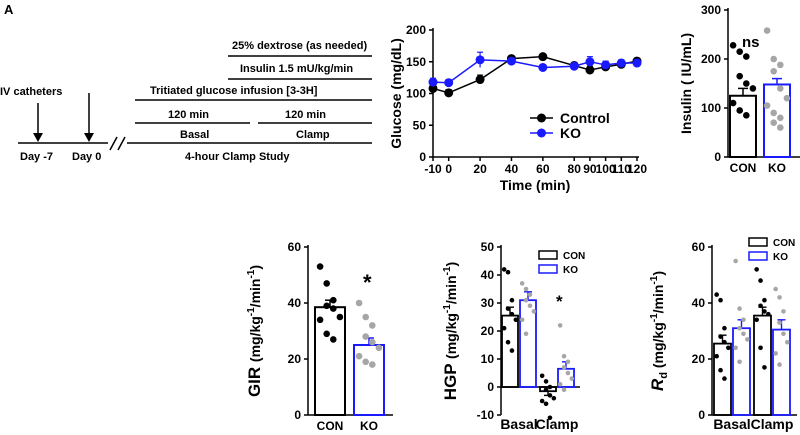  Describe the element at coordinates (606, 169) in the screenshot. I see `glucose-x-tick-label: 100` at that location.